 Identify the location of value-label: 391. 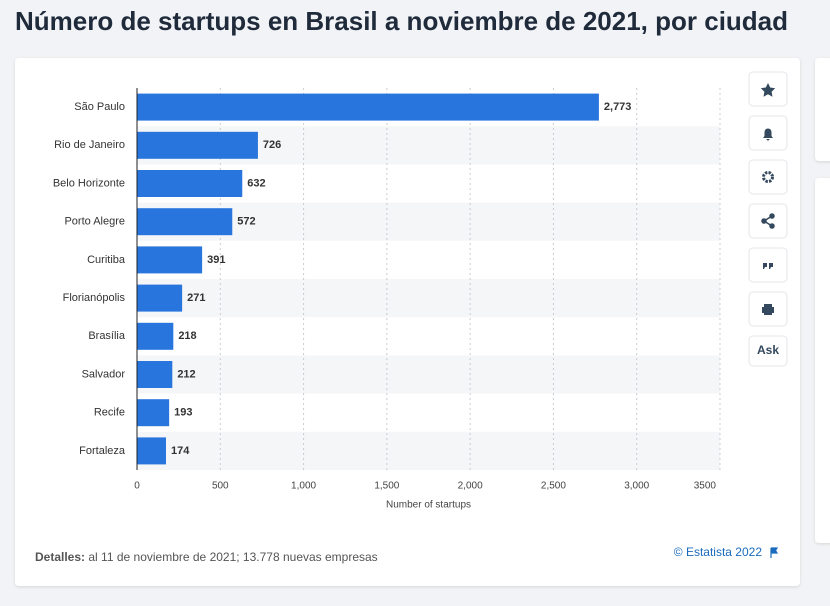
(216, 260).